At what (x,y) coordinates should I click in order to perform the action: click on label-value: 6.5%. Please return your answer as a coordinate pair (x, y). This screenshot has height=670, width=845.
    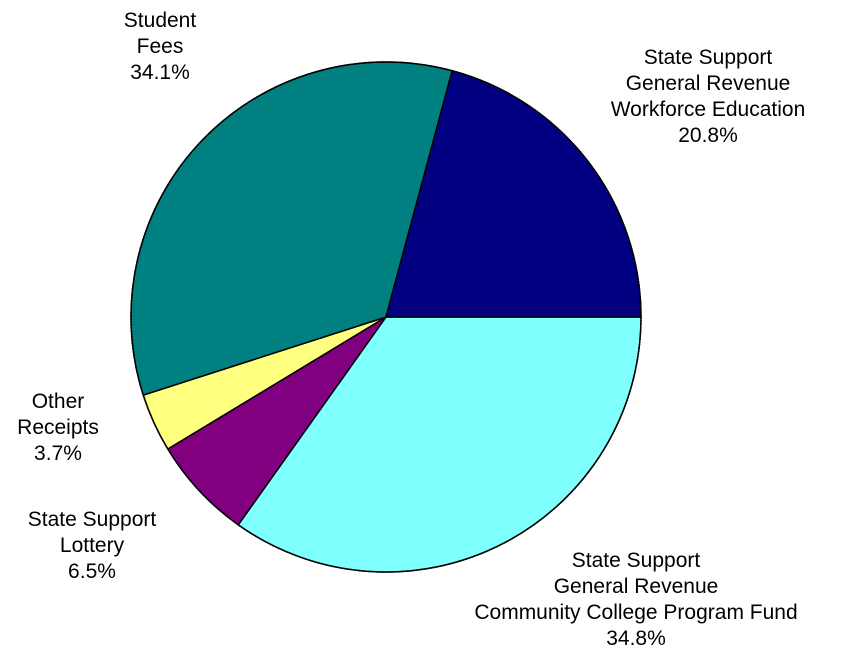
    Looking at the image, I should click on (92, 571).